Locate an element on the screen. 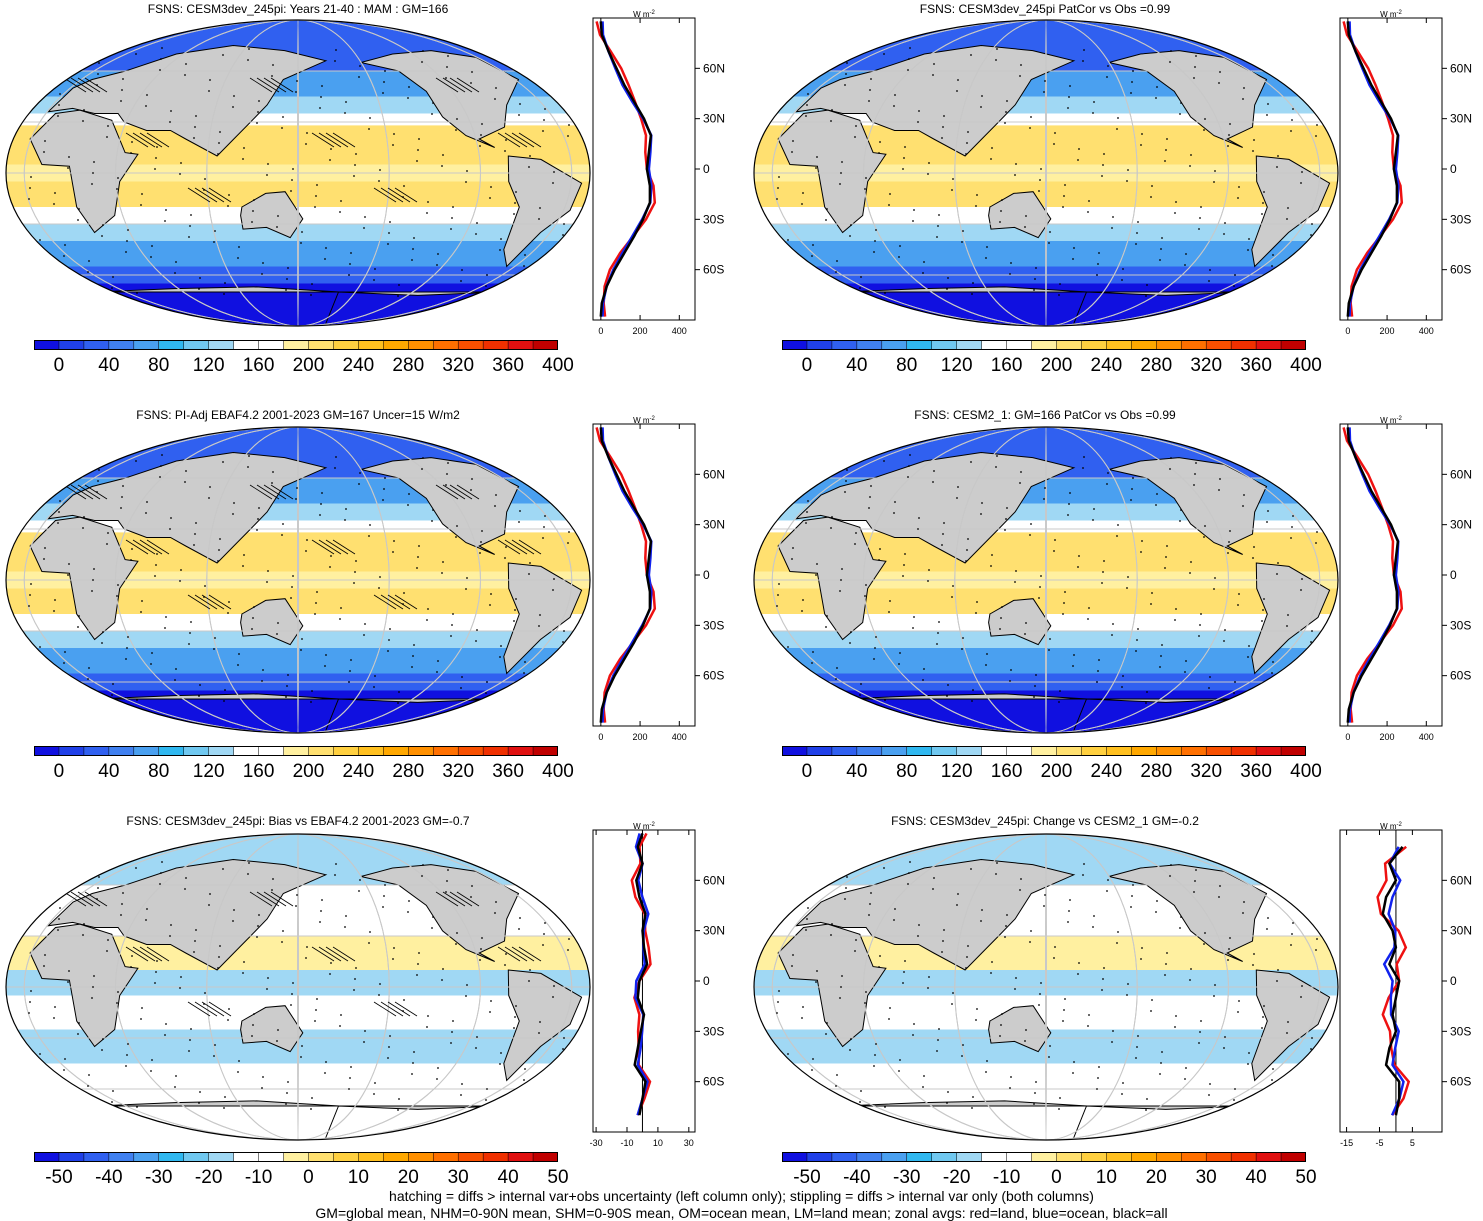 The width and height of the screenshot is (1483, 1221). zonal-unit-exp: -2 is located at coordinates (1400, 13).